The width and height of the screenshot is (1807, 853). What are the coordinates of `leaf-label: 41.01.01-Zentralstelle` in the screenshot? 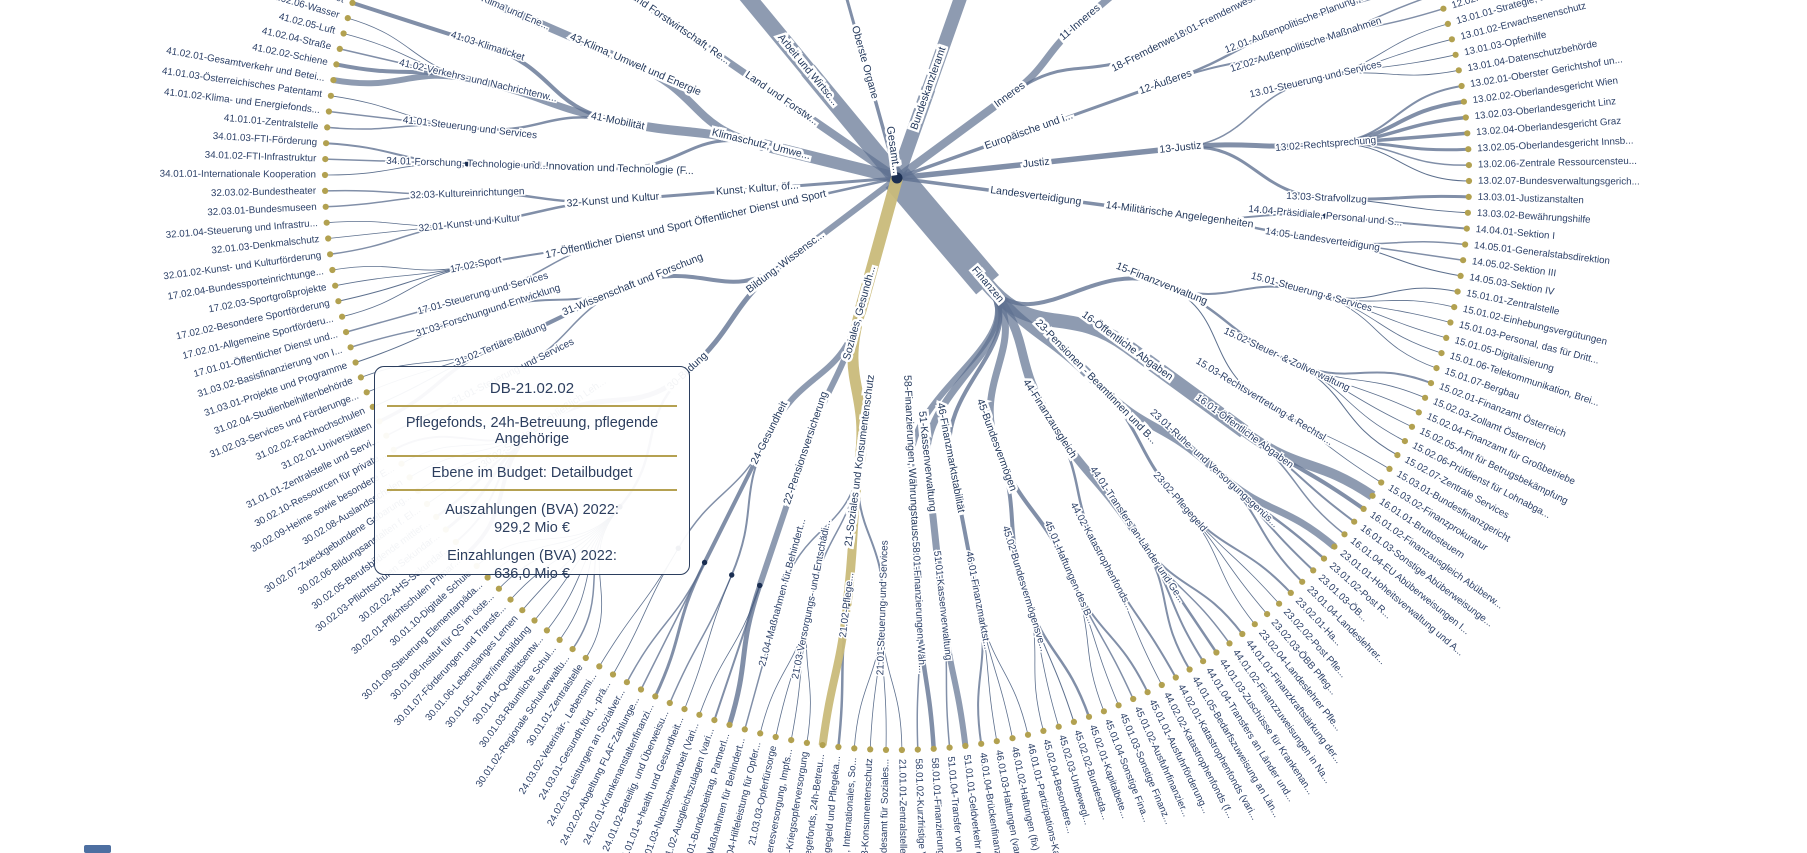 It's located at (271, 122).